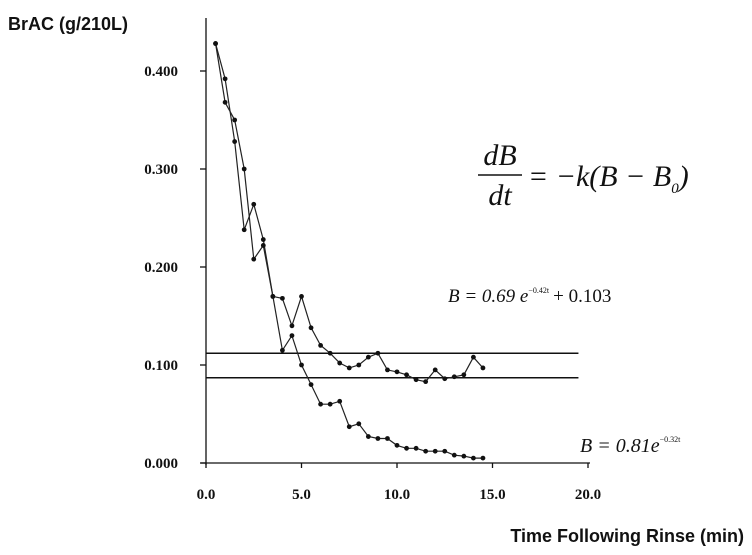 This screenshot has width=752, height=555. What do you see at coordinates (397, 495) in the screenshot?
I see `x-tick-label: 10.0` at bounding box center [397, 495].